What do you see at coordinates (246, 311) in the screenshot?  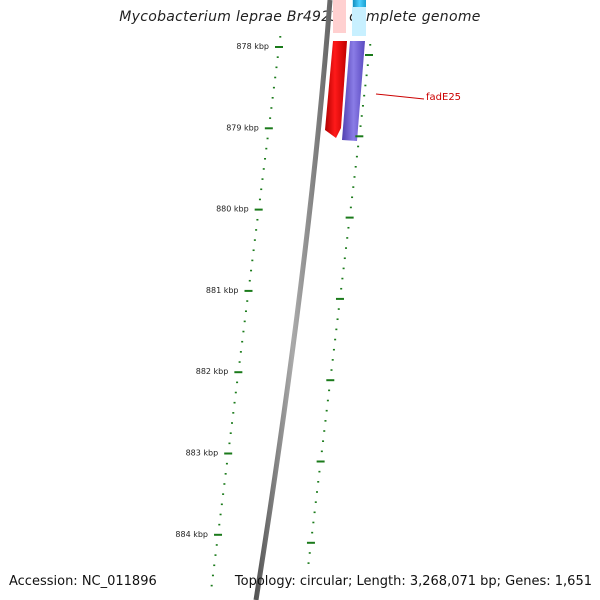 I see `left-tick-track` at bounding box center [246, 311].